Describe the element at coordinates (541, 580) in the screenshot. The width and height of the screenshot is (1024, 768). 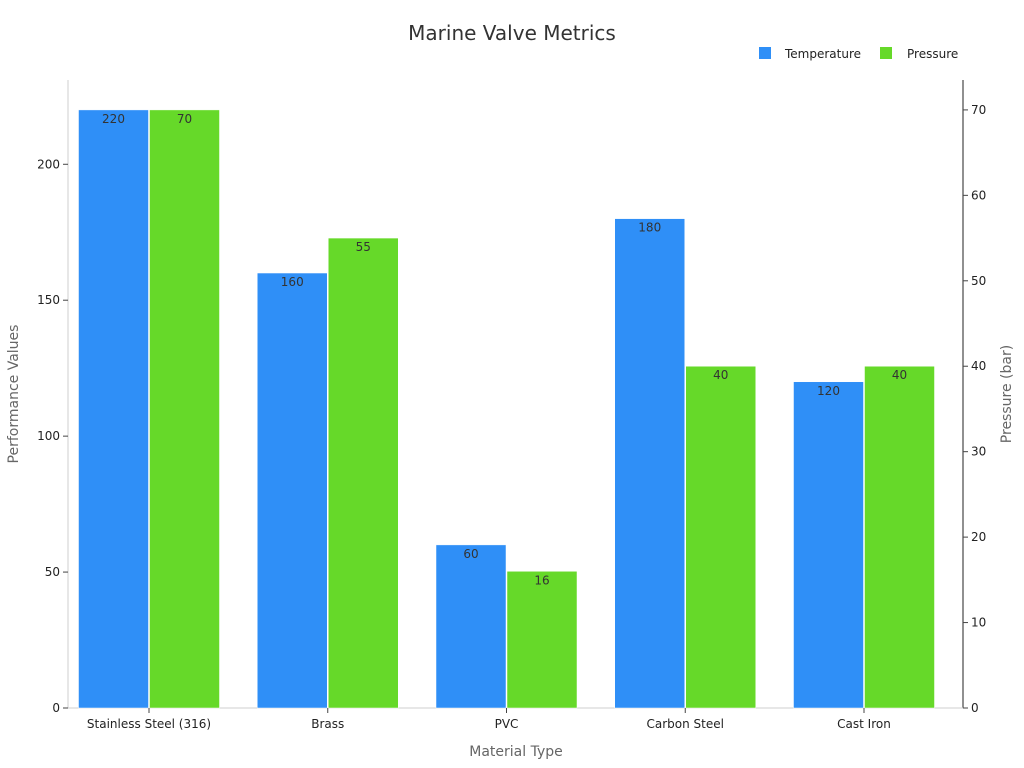
I see `data-label-pressure-pvc: 16` at that location.